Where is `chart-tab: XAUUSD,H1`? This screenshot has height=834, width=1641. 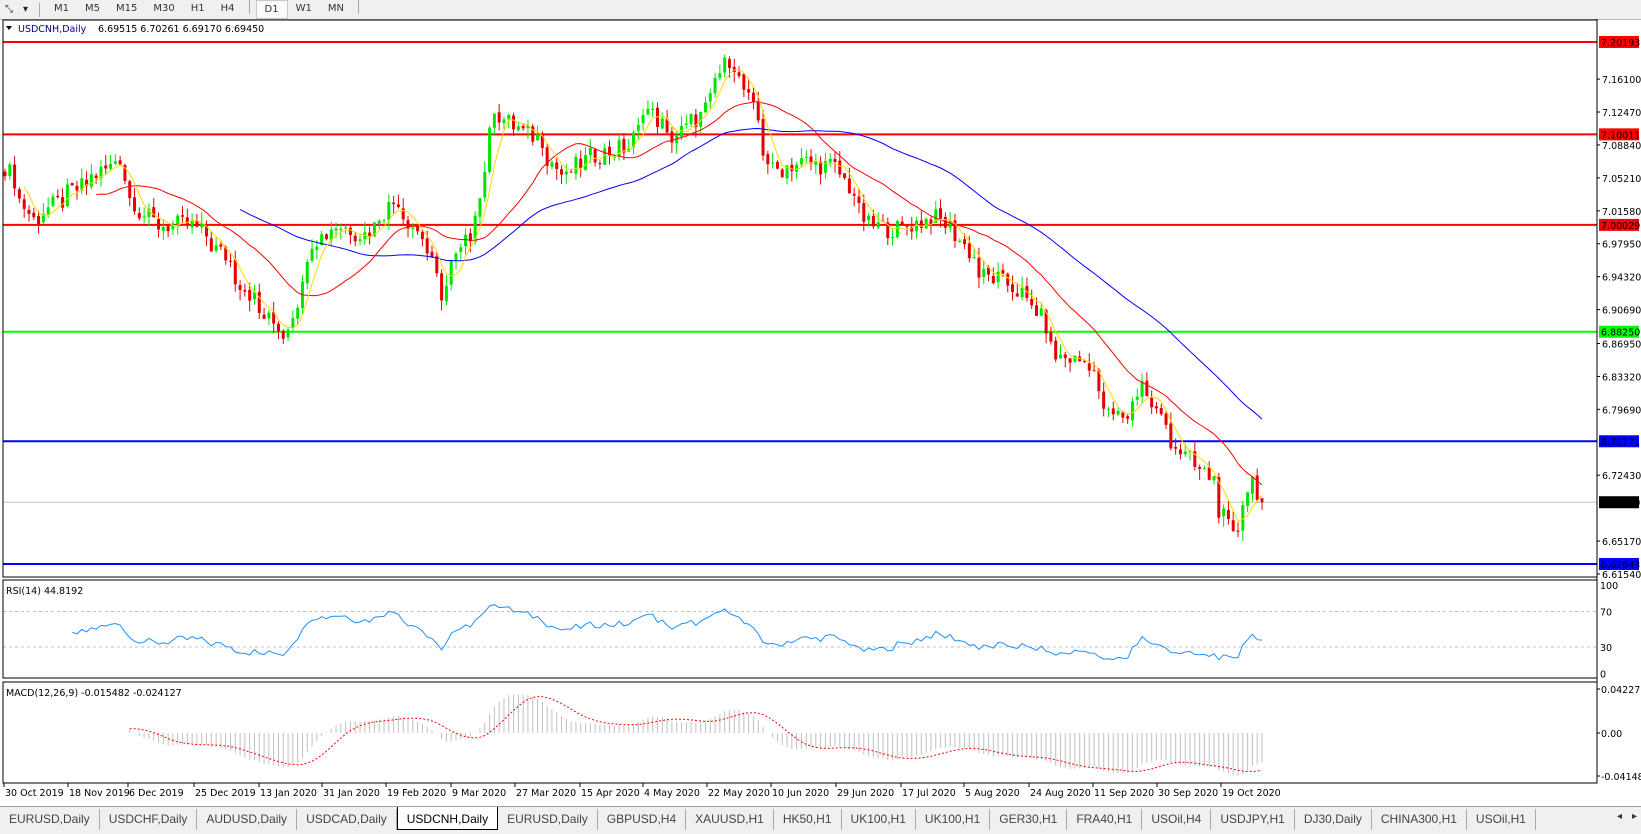 chart-tab: XAUUSD,H1 is located at coordinates (730, 819).